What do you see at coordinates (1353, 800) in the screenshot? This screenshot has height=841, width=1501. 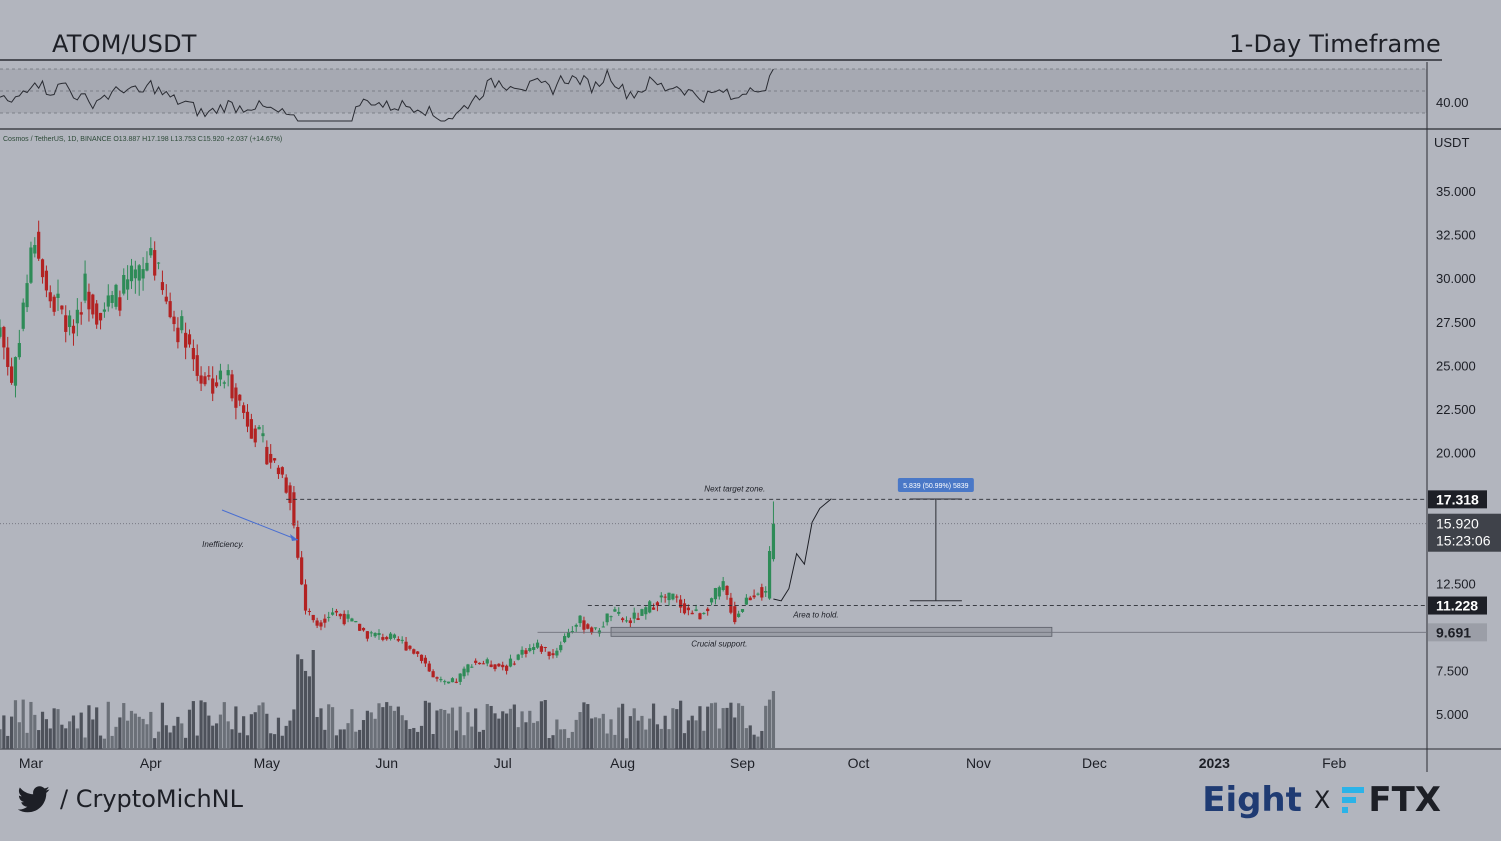 I see `ftx-logo-icon` at bounding box center [1353, 800].